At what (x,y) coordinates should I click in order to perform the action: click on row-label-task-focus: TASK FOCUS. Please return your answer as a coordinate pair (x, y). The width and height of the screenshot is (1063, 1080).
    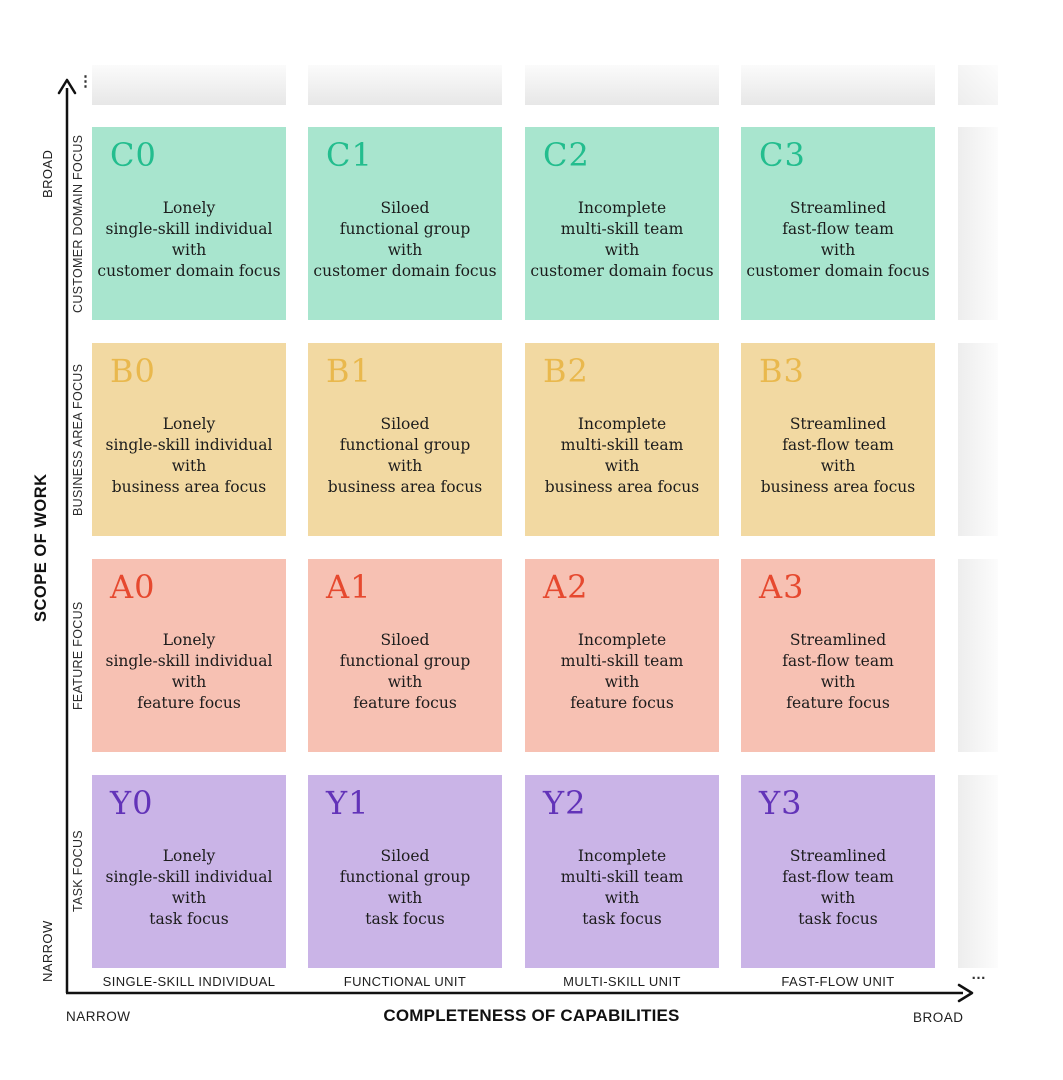
    Looking at the image, I should click on (78, 871).